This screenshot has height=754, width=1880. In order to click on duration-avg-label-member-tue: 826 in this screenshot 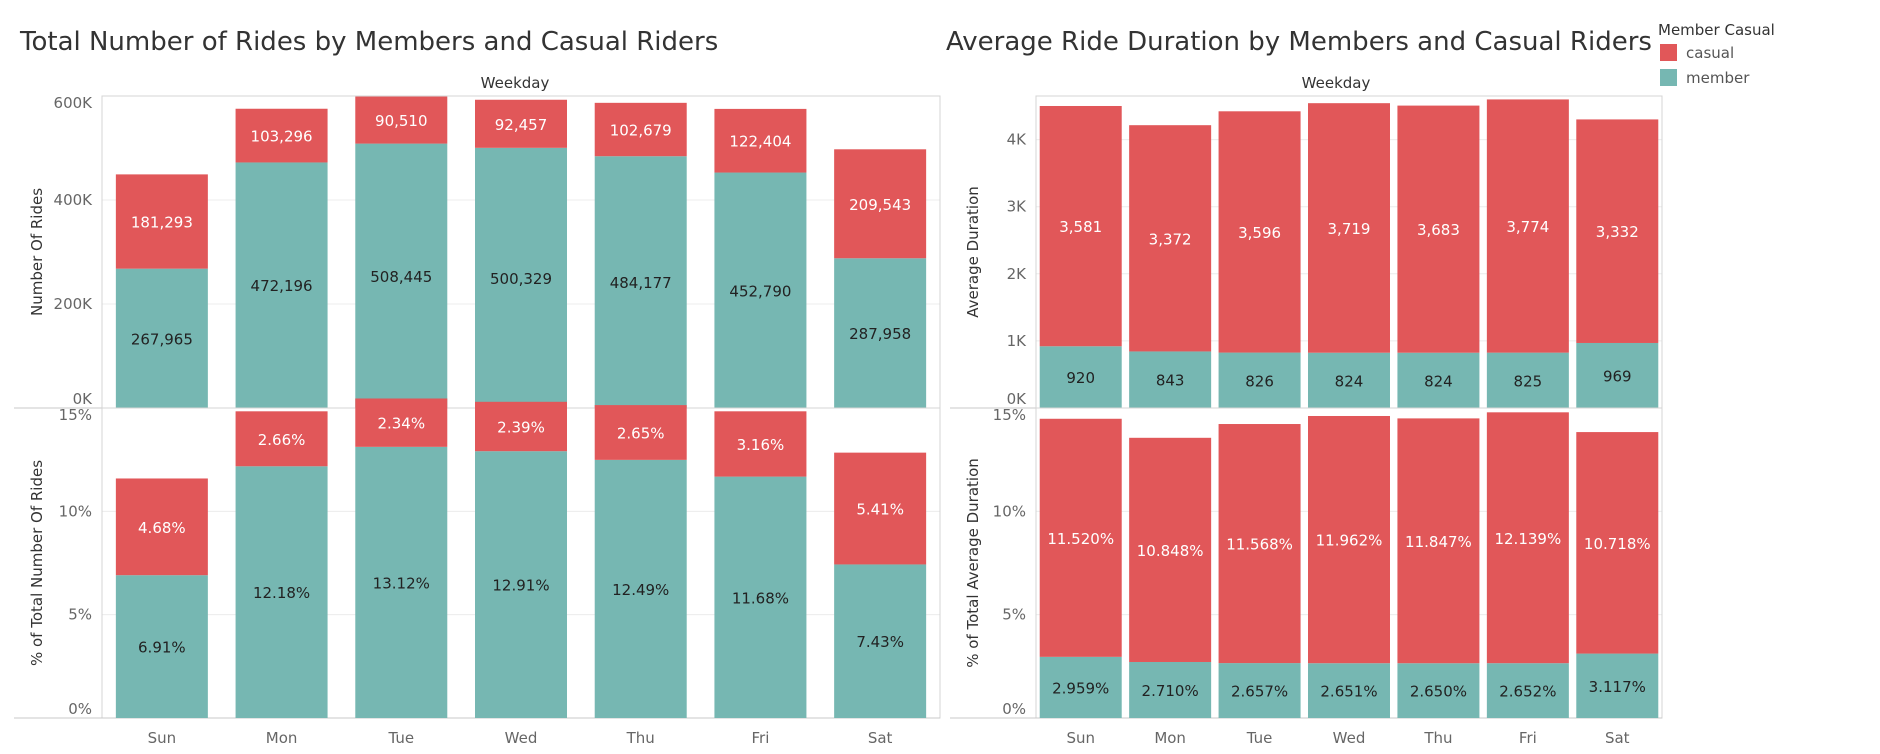, I will do `click(1259, 381)`.